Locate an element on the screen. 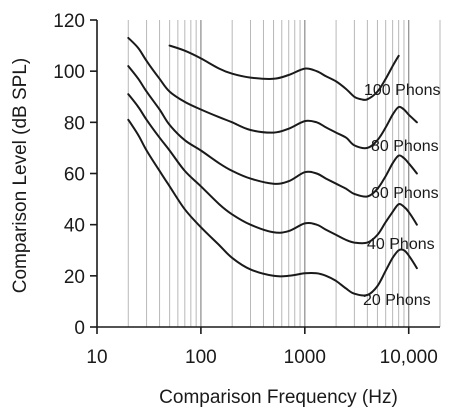  curve-label: 20 Phons is located at coordinates (397, 300).